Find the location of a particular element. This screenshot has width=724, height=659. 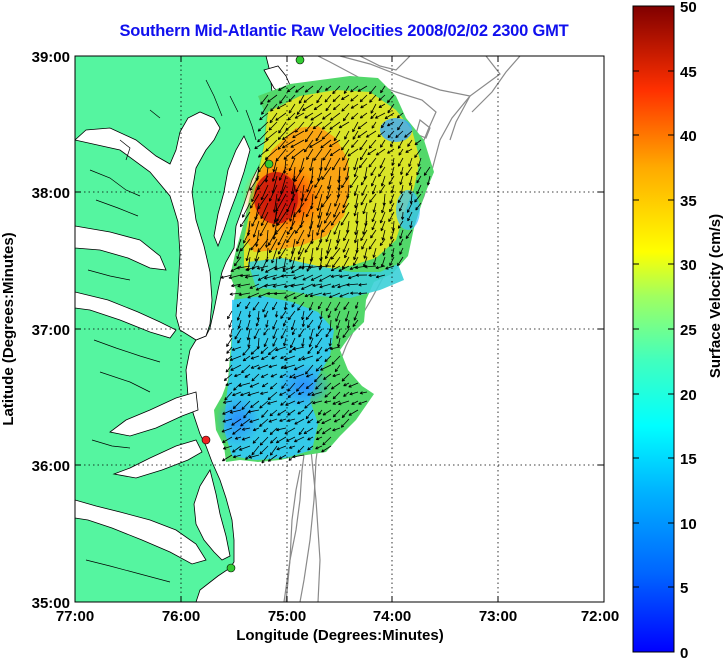

colorbar-tick-label: 25 is located at coordinates (688, 330).